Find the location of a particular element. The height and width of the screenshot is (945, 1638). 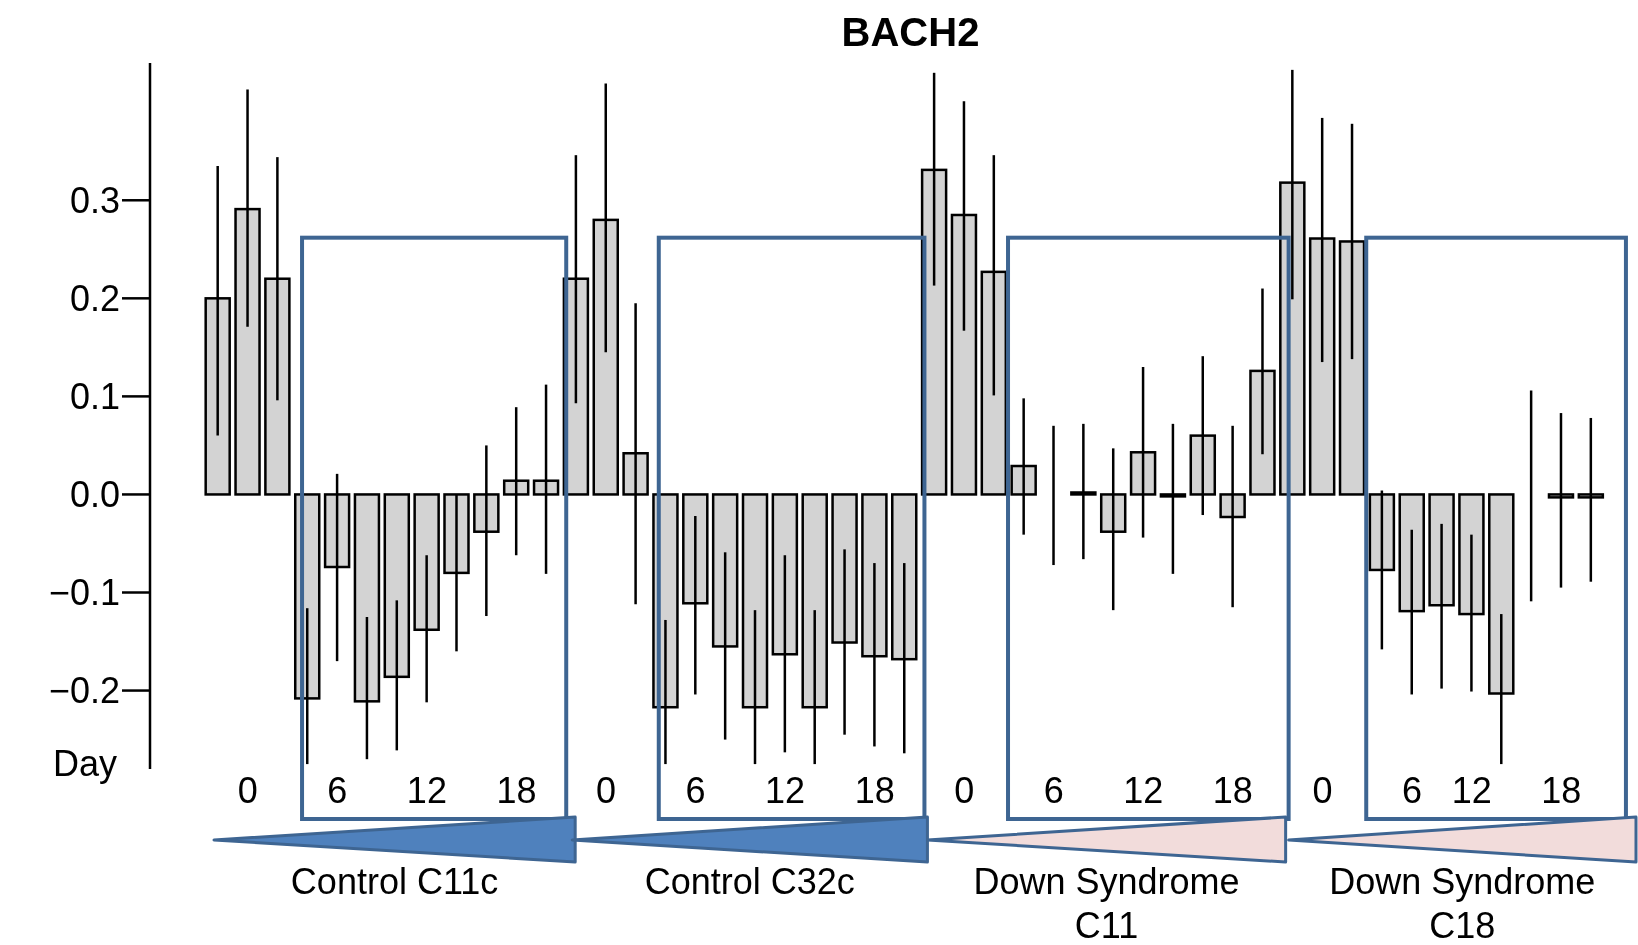

text: Control C11c is located at coordinates (394, 882).